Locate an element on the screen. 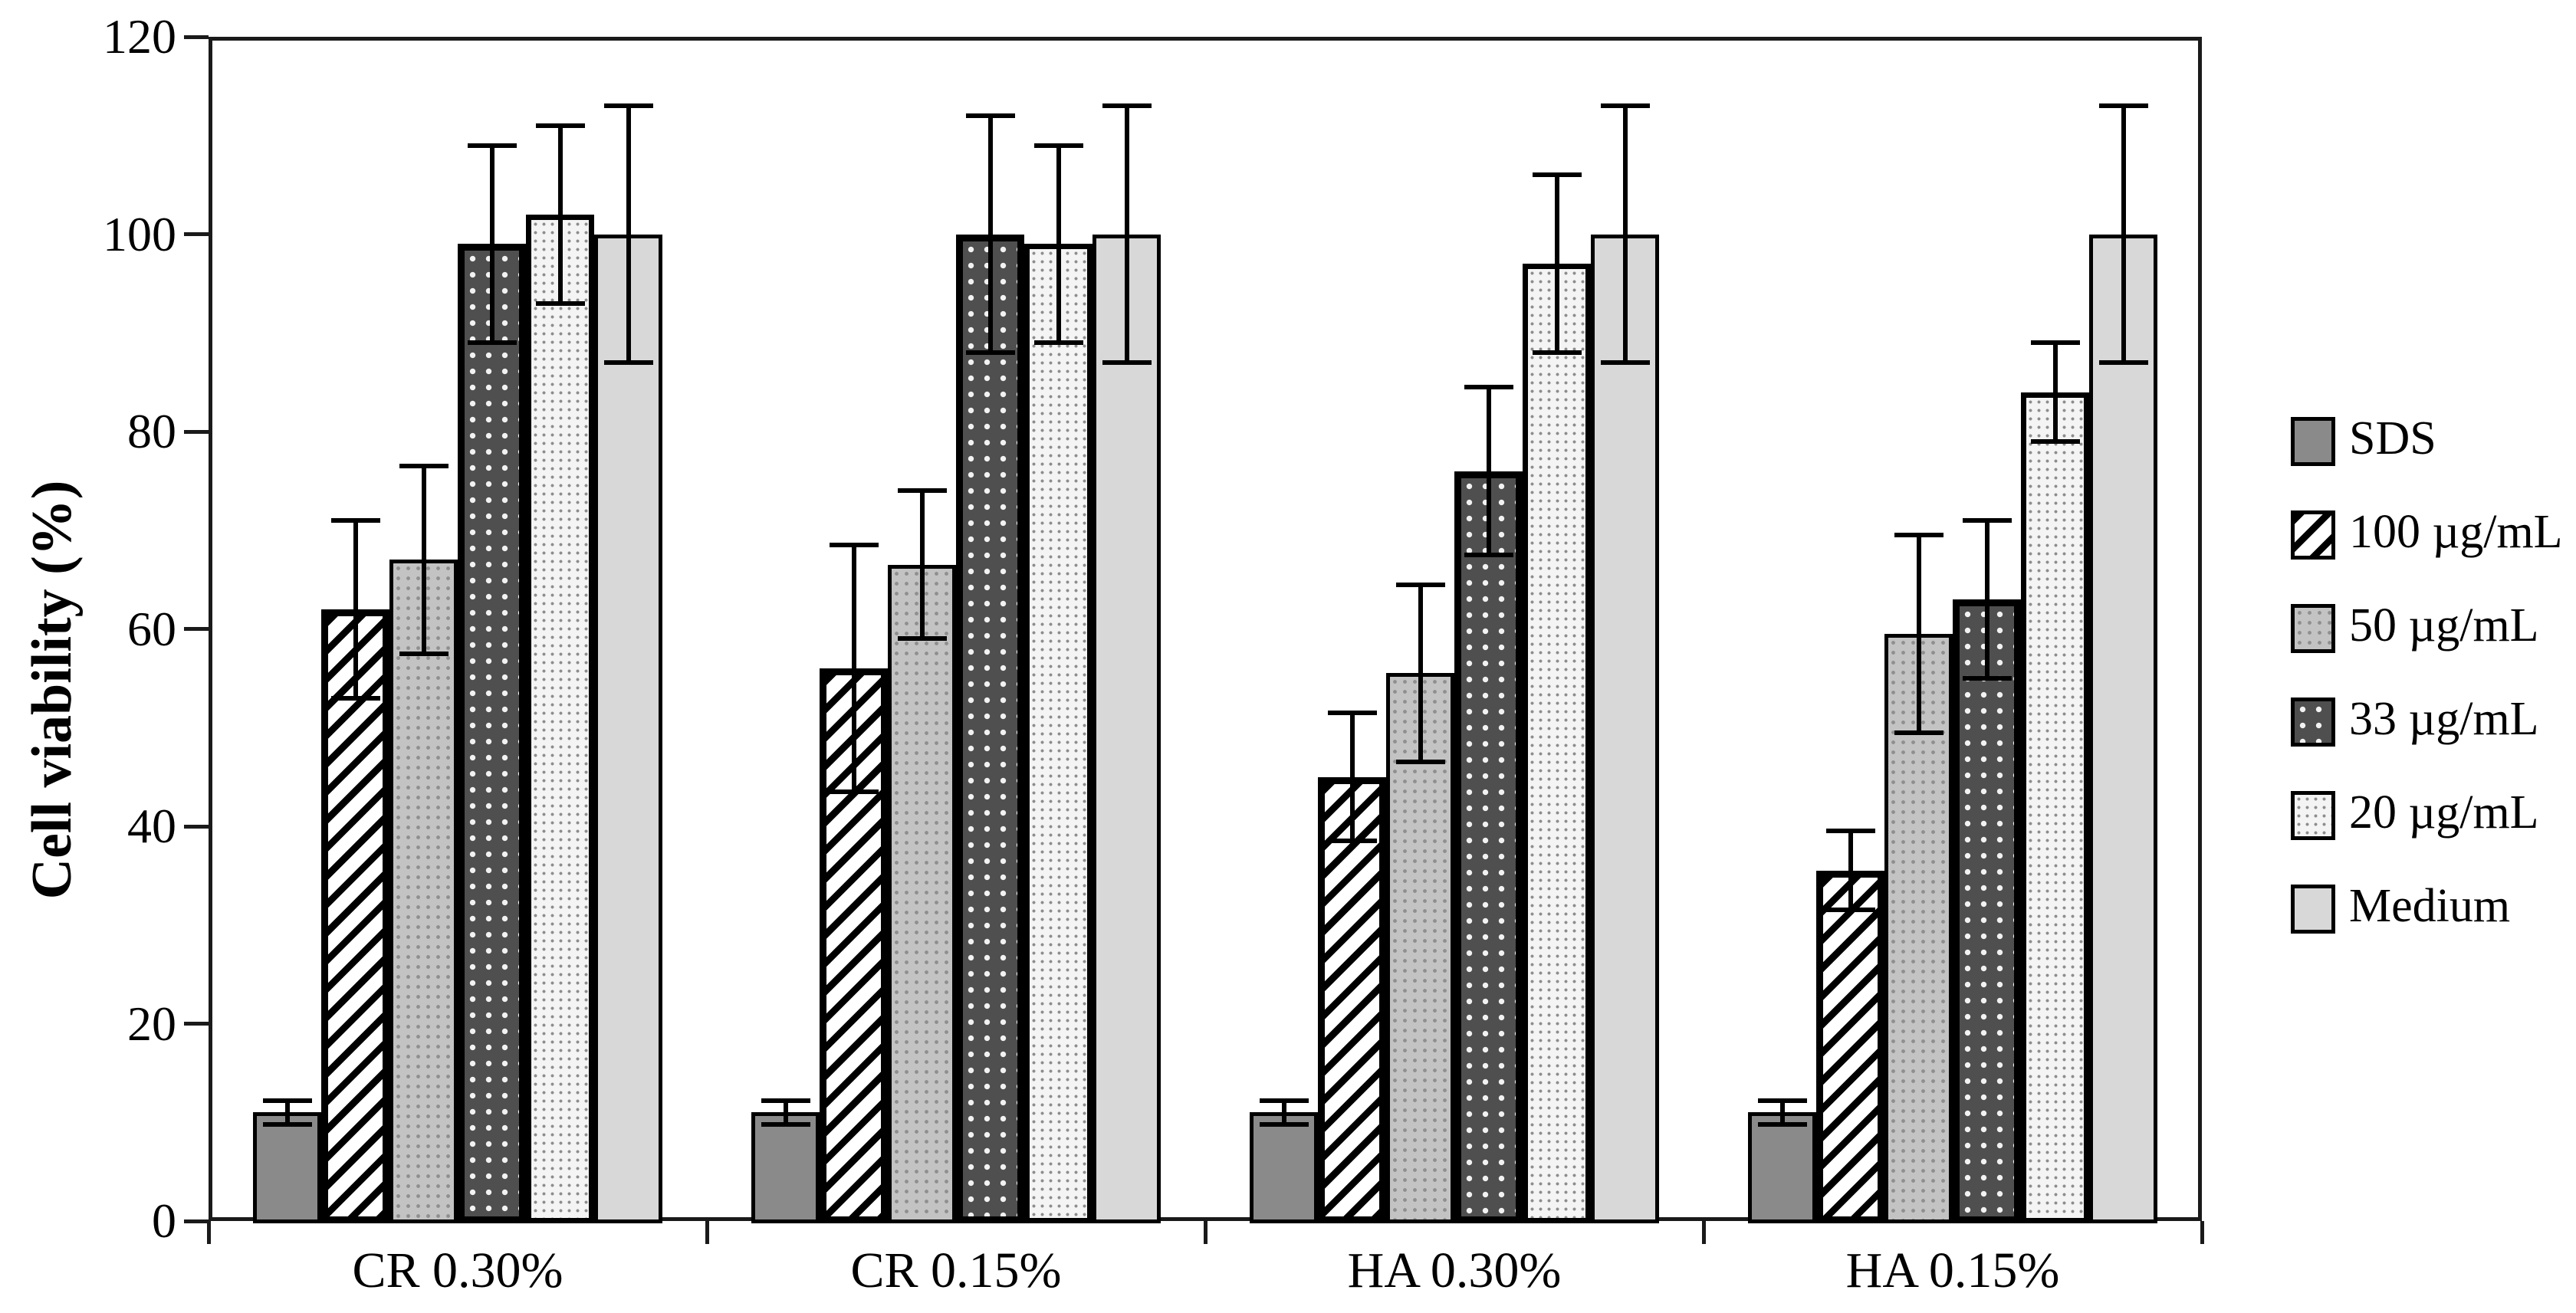  y-tick-label-20: 20 is located at coordinates (151, 1023).